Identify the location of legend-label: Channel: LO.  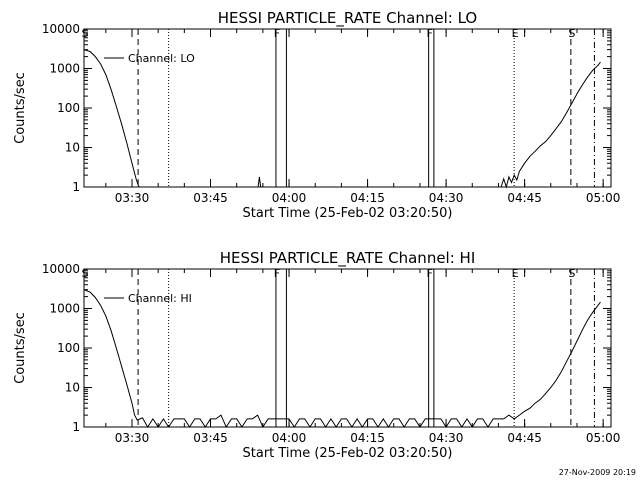
(161, 58).